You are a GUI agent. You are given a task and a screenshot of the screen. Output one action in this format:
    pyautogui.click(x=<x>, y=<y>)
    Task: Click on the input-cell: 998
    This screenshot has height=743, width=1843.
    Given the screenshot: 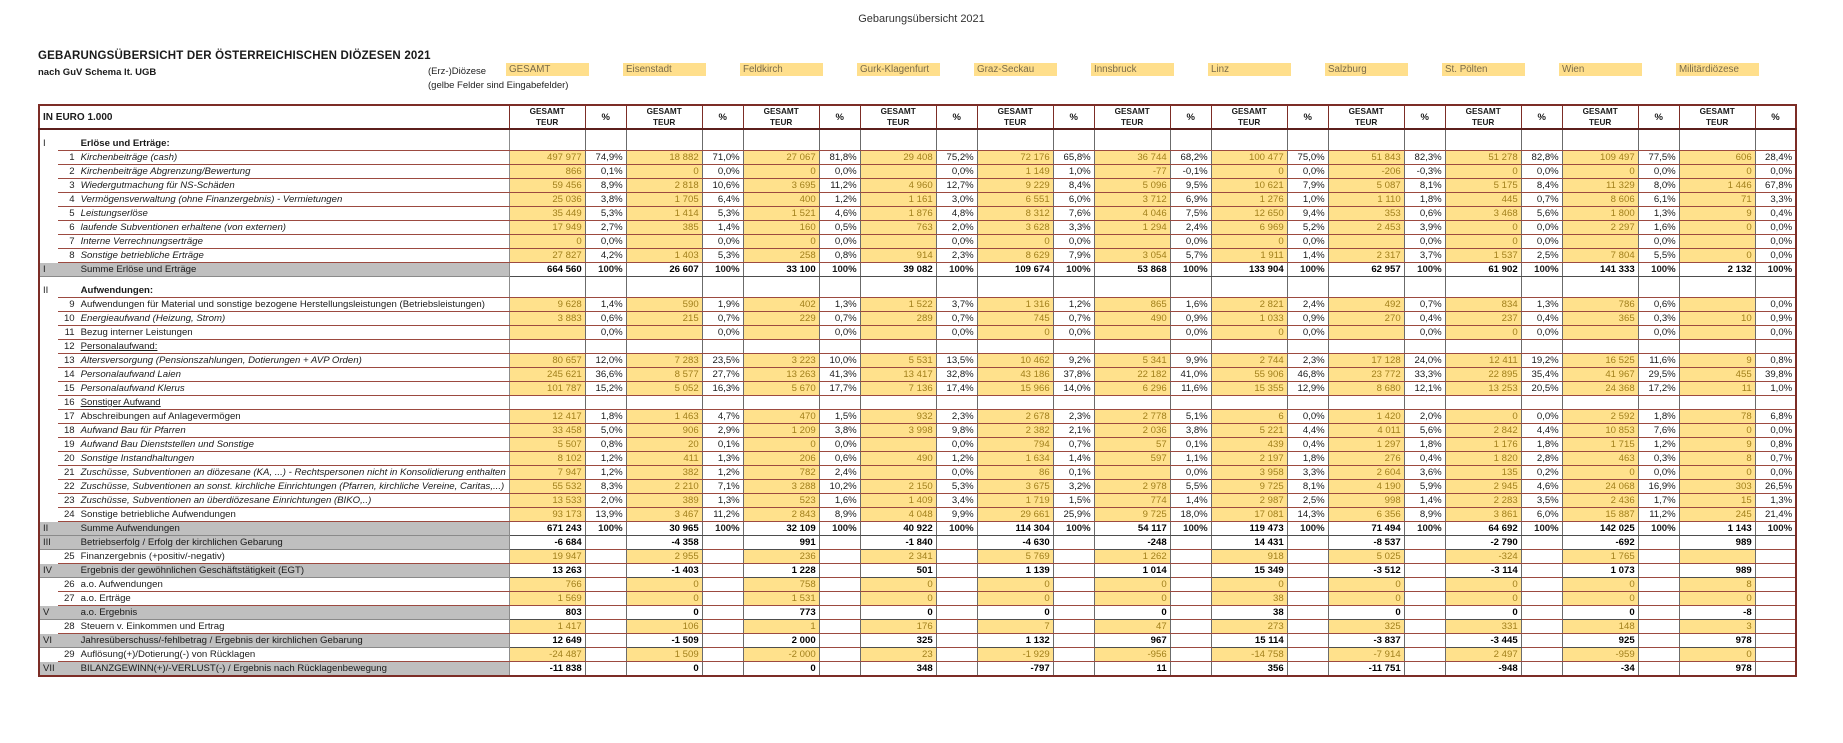 What is the action you would take?
    pyautogui.click(x=1366, y=500)
    